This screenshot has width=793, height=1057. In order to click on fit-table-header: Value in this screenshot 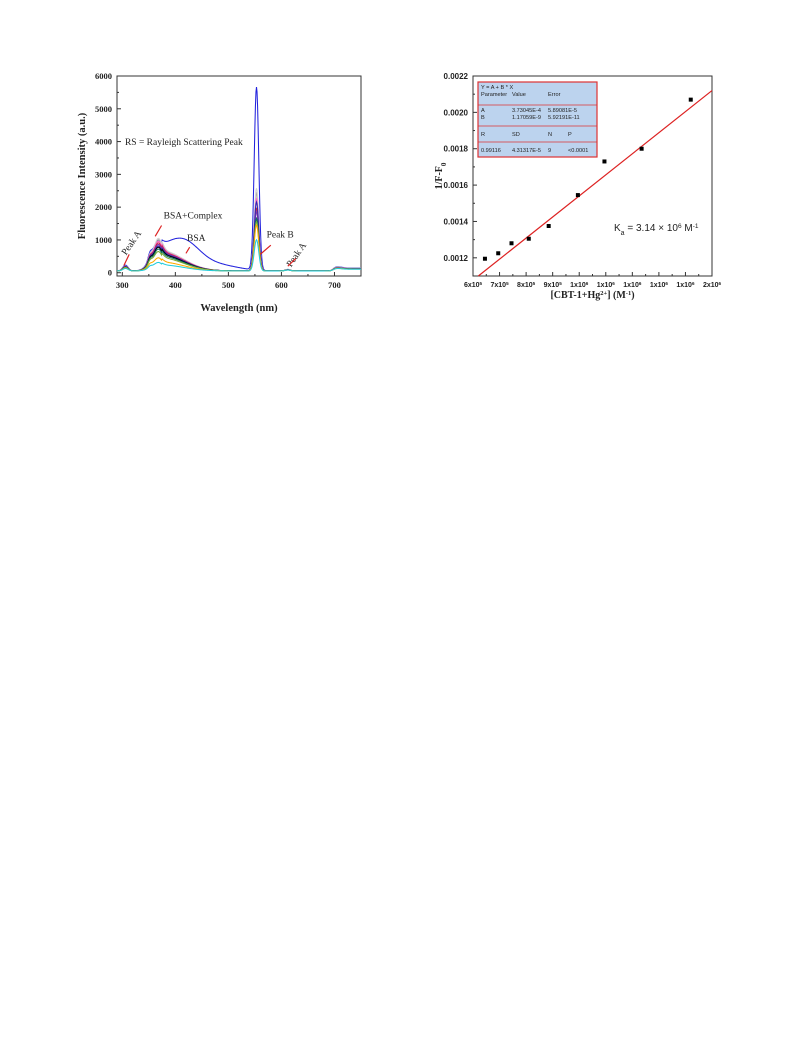, I will do `click(519, 95)`.